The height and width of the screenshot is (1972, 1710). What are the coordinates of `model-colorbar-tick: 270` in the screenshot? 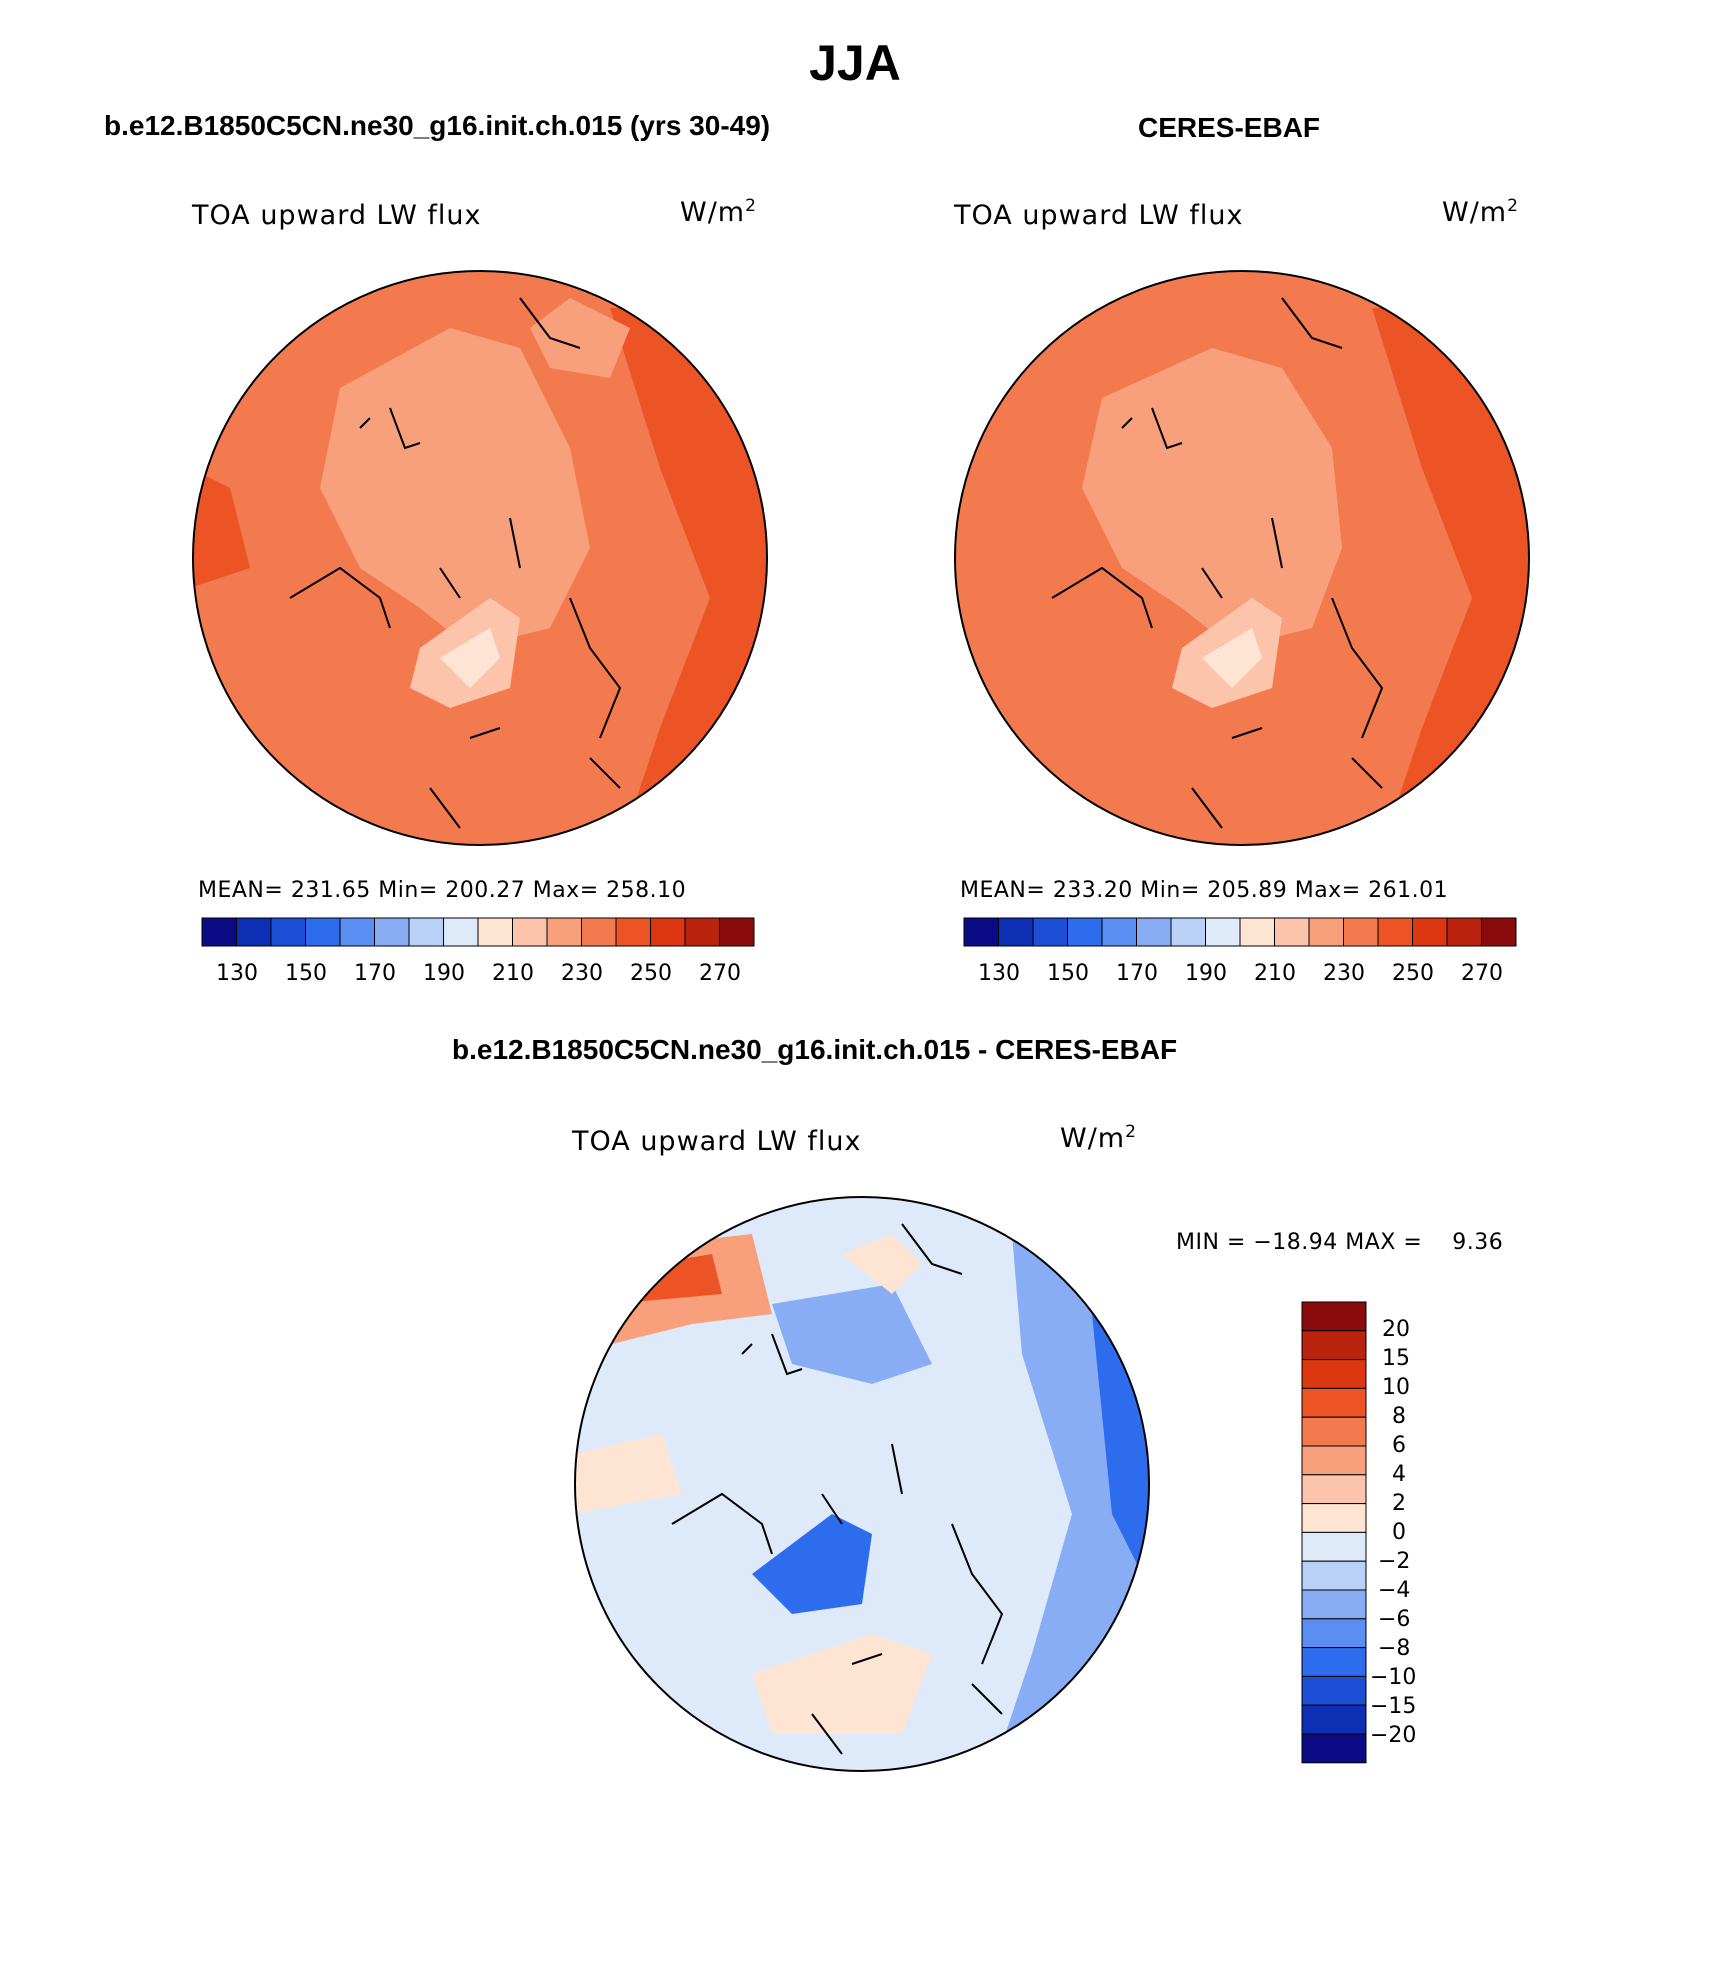 It's located at (720, 973).